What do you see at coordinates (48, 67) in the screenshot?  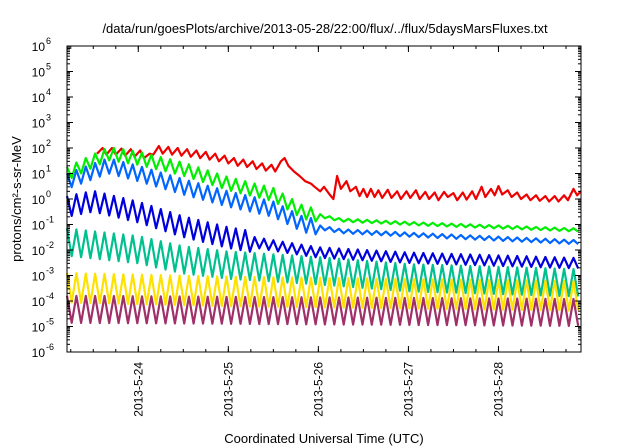 I see `y-tick-exponent: 5` at bounding box center [48, 67].